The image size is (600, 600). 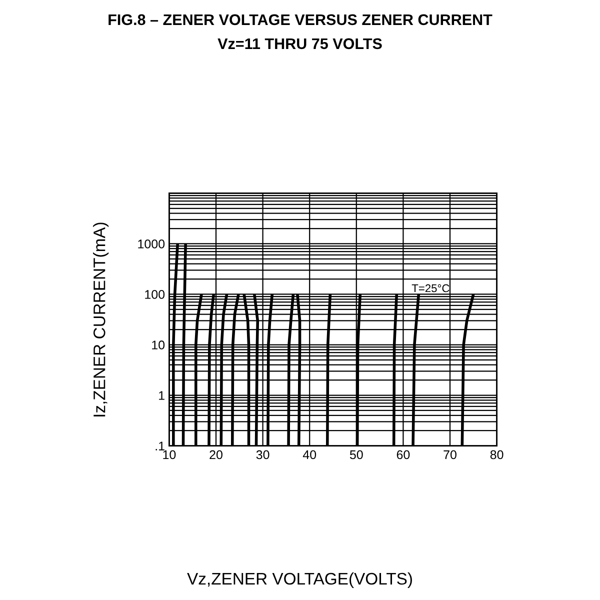 I want to click on x-tick-label: 40, so click(x=309, y=455).